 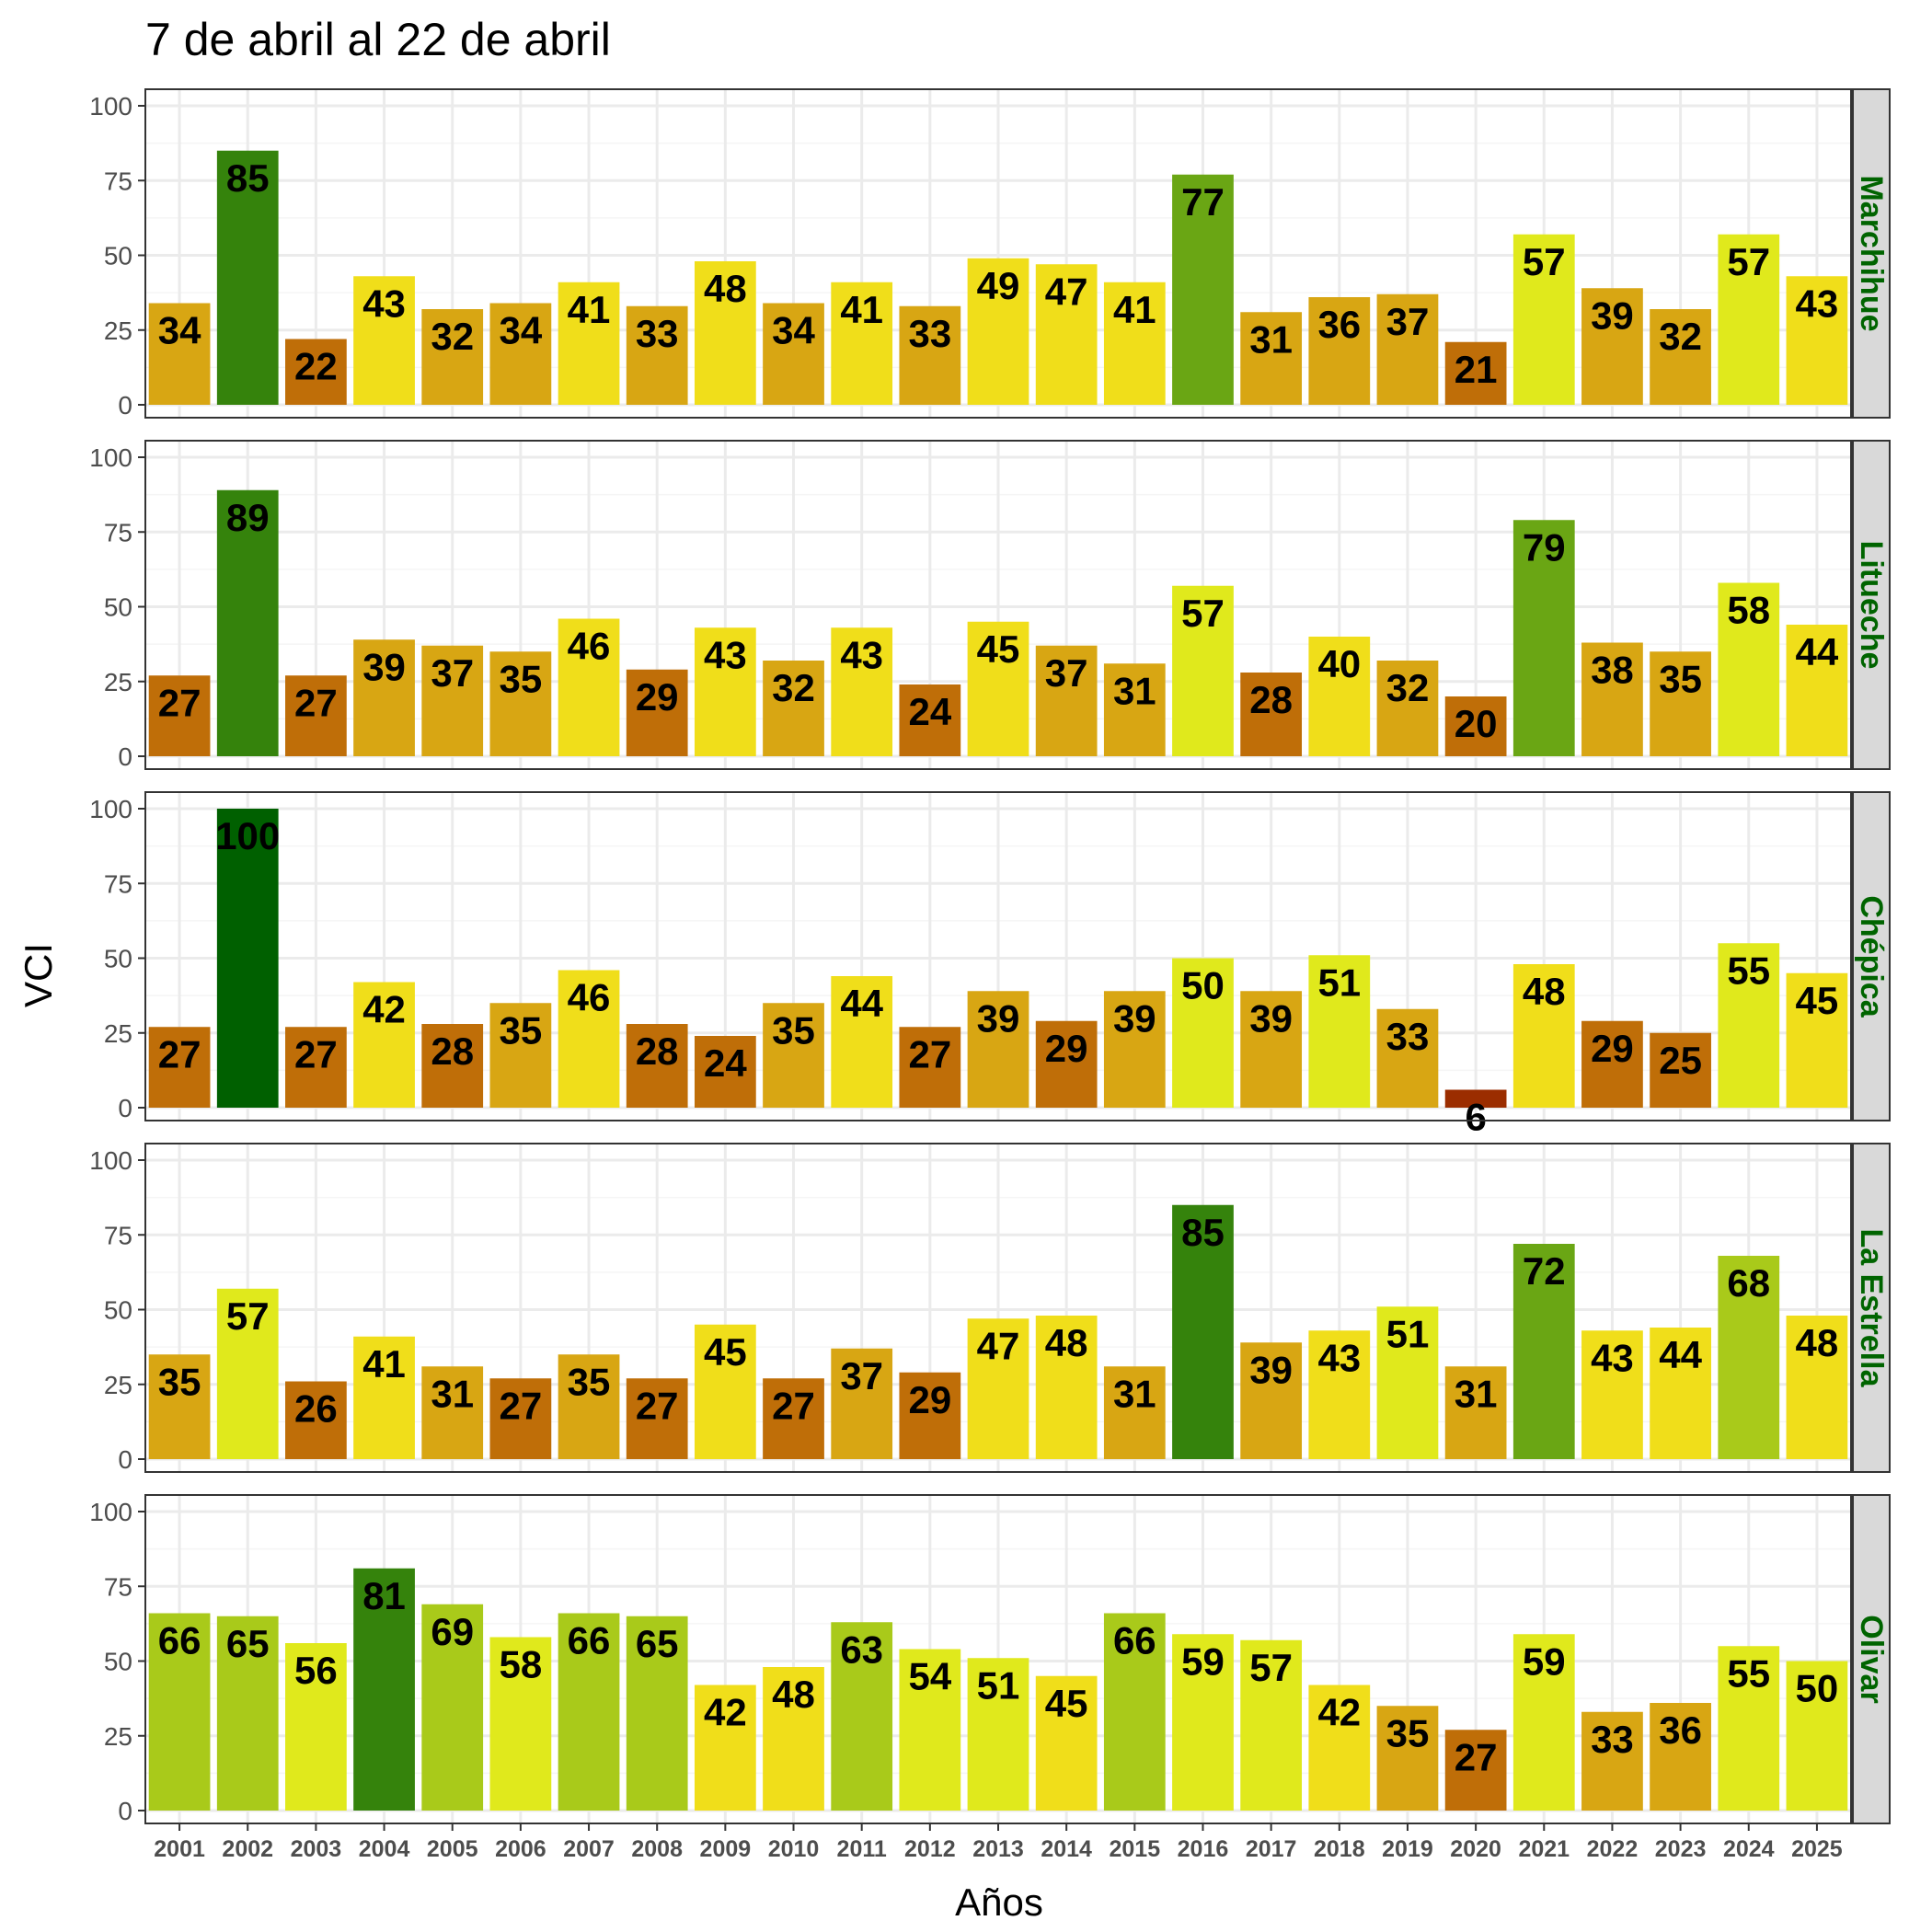 I want to click on x-tick-label: 2001, so click(x=179, y=1849).